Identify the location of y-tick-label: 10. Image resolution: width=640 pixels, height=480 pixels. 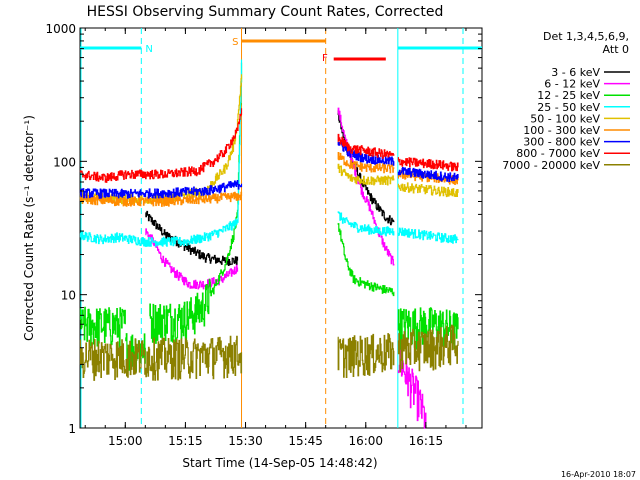
(68, 296).